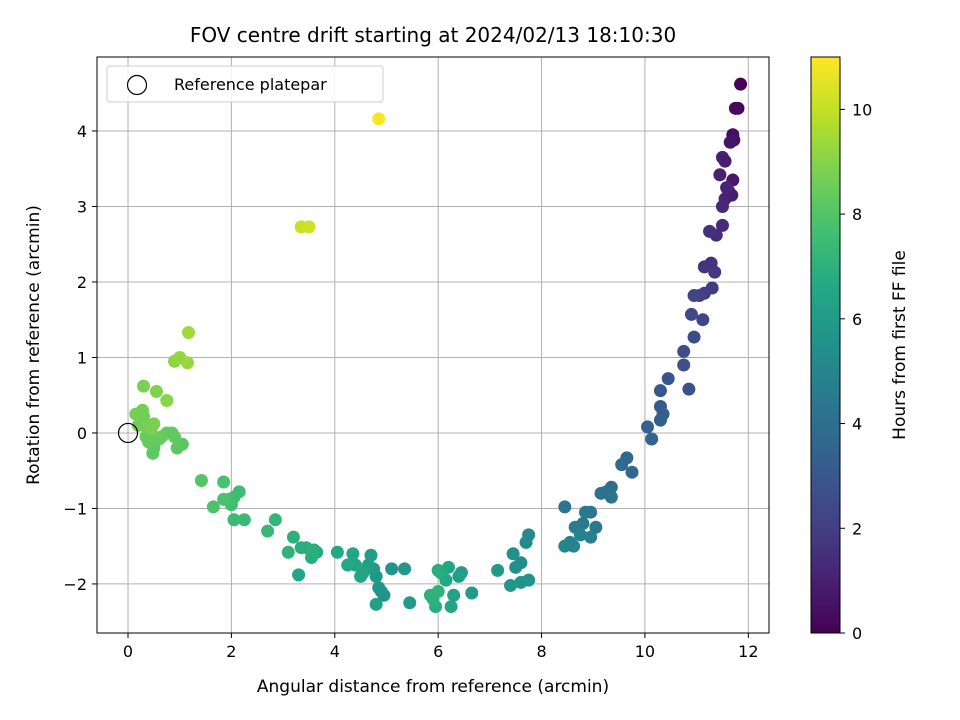 The height and width of the screenshot is (720, 960). What do you see at coordinates (748, 651) in the screenshot?
I see `x-tick-label: 12` at bounding box center [748, 651].